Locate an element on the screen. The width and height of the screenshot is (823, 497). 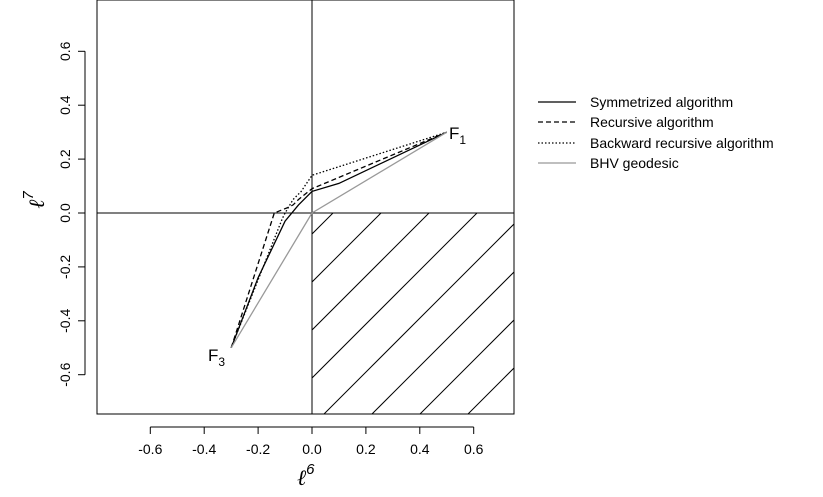
point-label-f3-sub: 3 is located at coordinates (221, 362).